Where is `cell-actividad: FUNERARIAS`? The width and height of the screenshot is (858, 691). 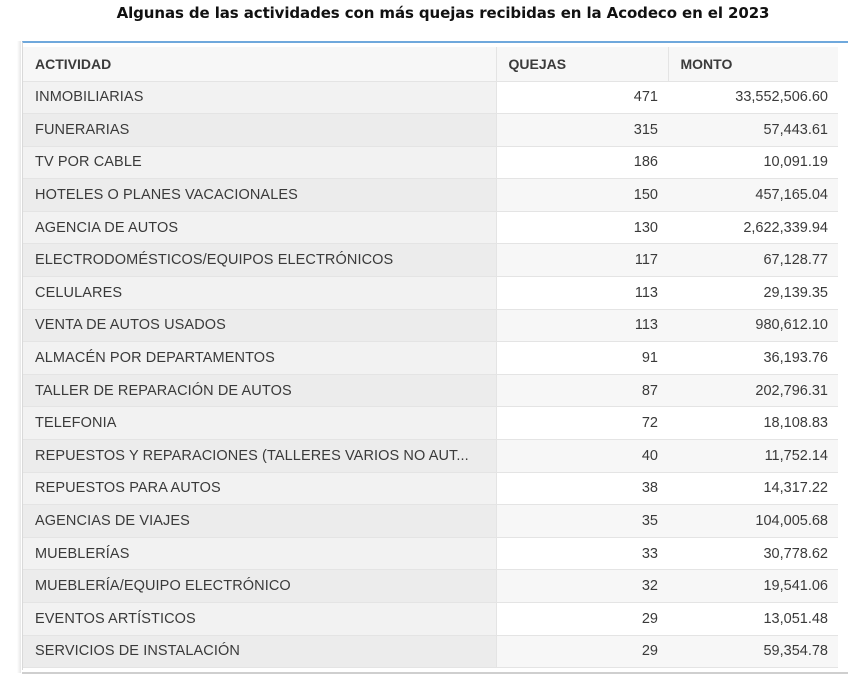
cell-actividad: FUNERARIAS is located at coordinates (260, 130).